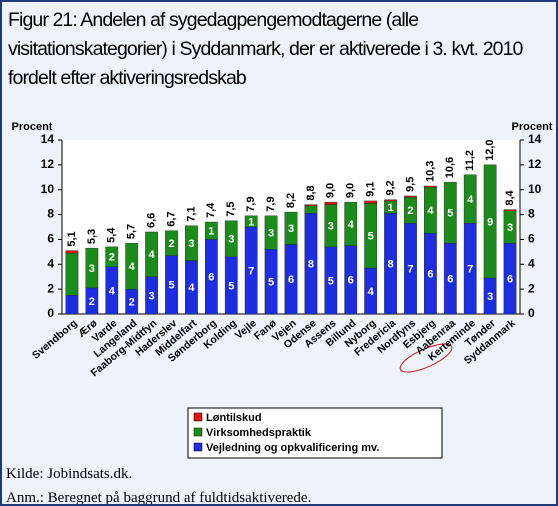 This screenshot has height=506, width=558. I want to click on legend-swatch, so click(198, 447).